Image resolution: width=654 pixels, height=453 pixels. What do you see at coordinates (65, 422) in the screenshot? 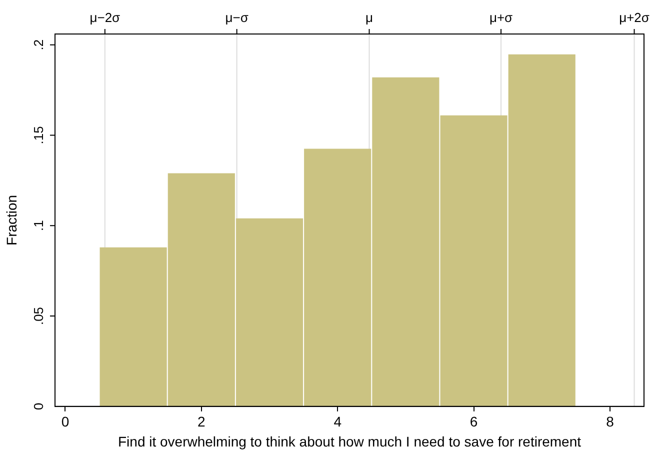
I see `x-tick-label: 0` at bounding box center [65, 422].